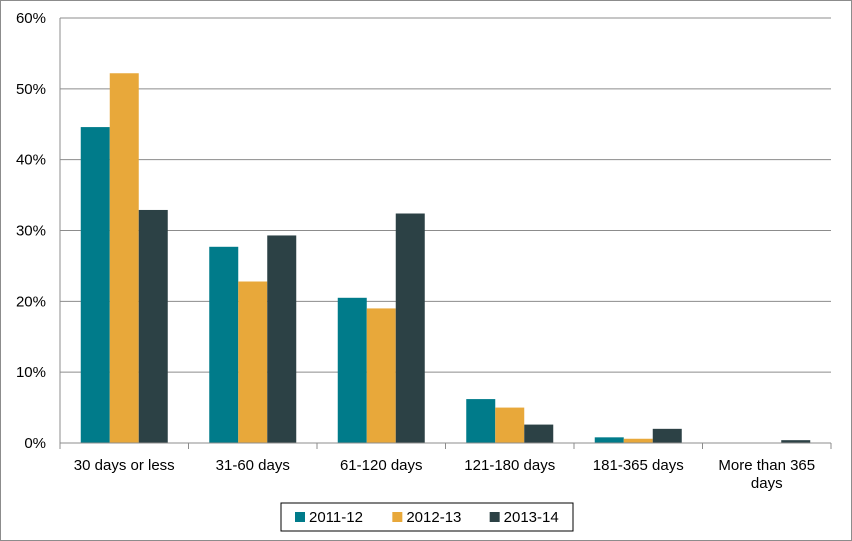  I want to click on y-tick-label: 40%, so click(31, 160).